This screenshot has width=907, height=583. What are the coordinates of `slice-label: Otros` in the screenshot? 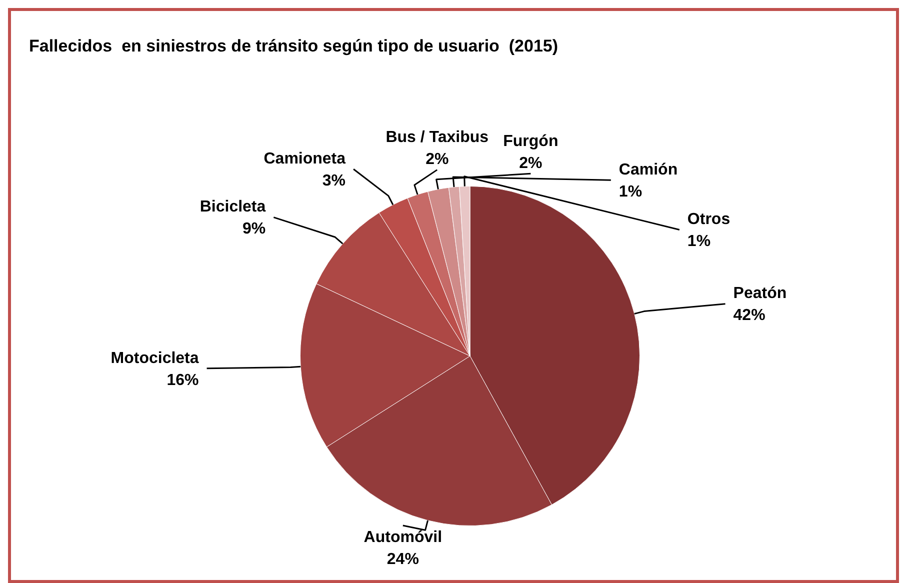 It's located at (708, 219).